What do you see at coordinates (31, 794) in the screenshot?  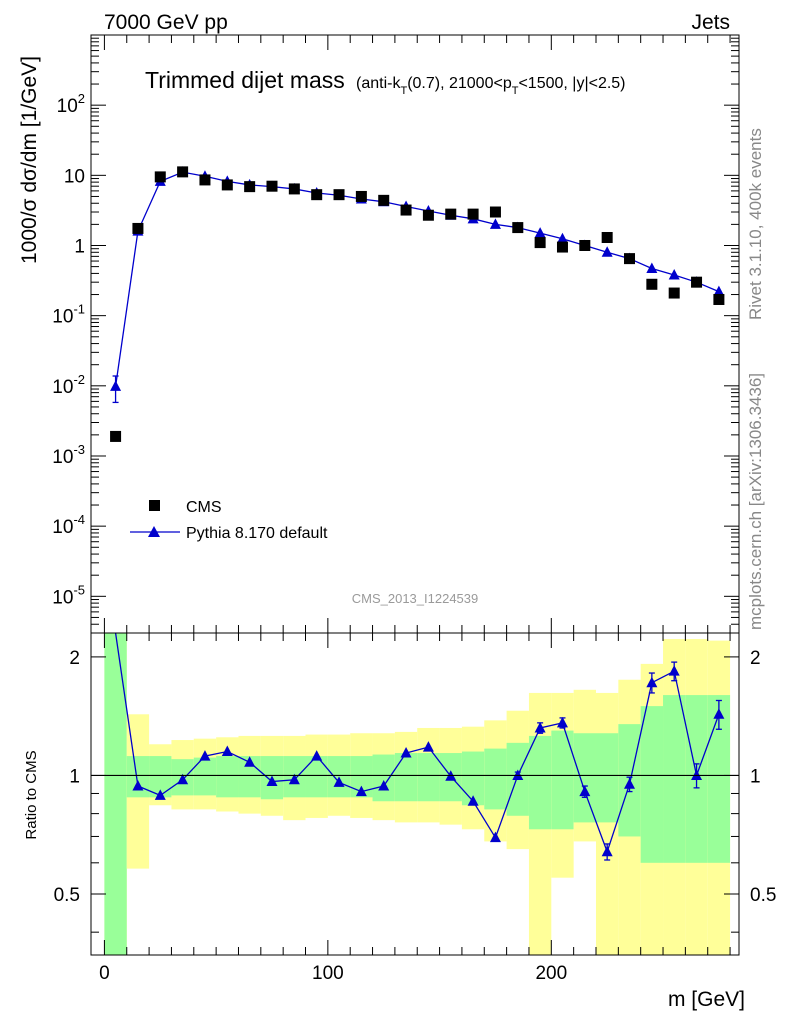 I see `ratio-y-axis-label: Ratio to CMS` at bounding box center [31, 794].